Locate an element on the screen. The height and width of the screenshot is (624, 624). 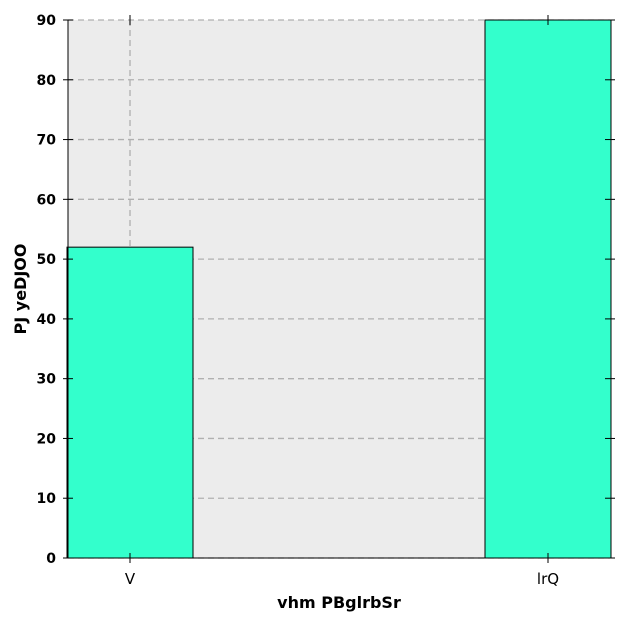
y-tick-label: 50 is located at coordinates (47, 260).